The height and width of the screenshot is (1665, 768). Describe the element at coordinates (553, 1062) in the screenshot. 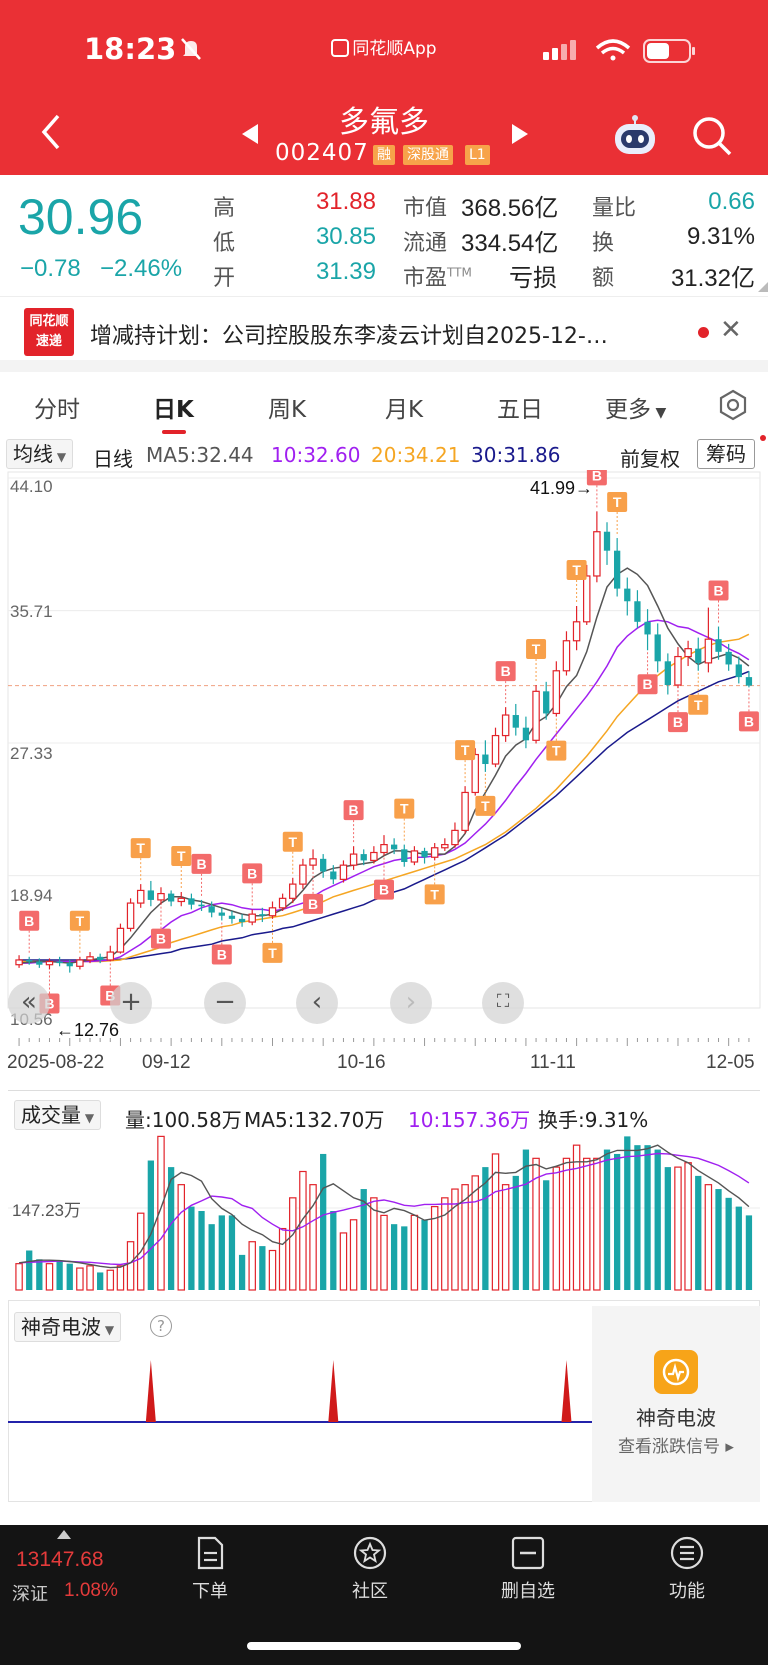

I see `x-tick: 11-11` at that location.